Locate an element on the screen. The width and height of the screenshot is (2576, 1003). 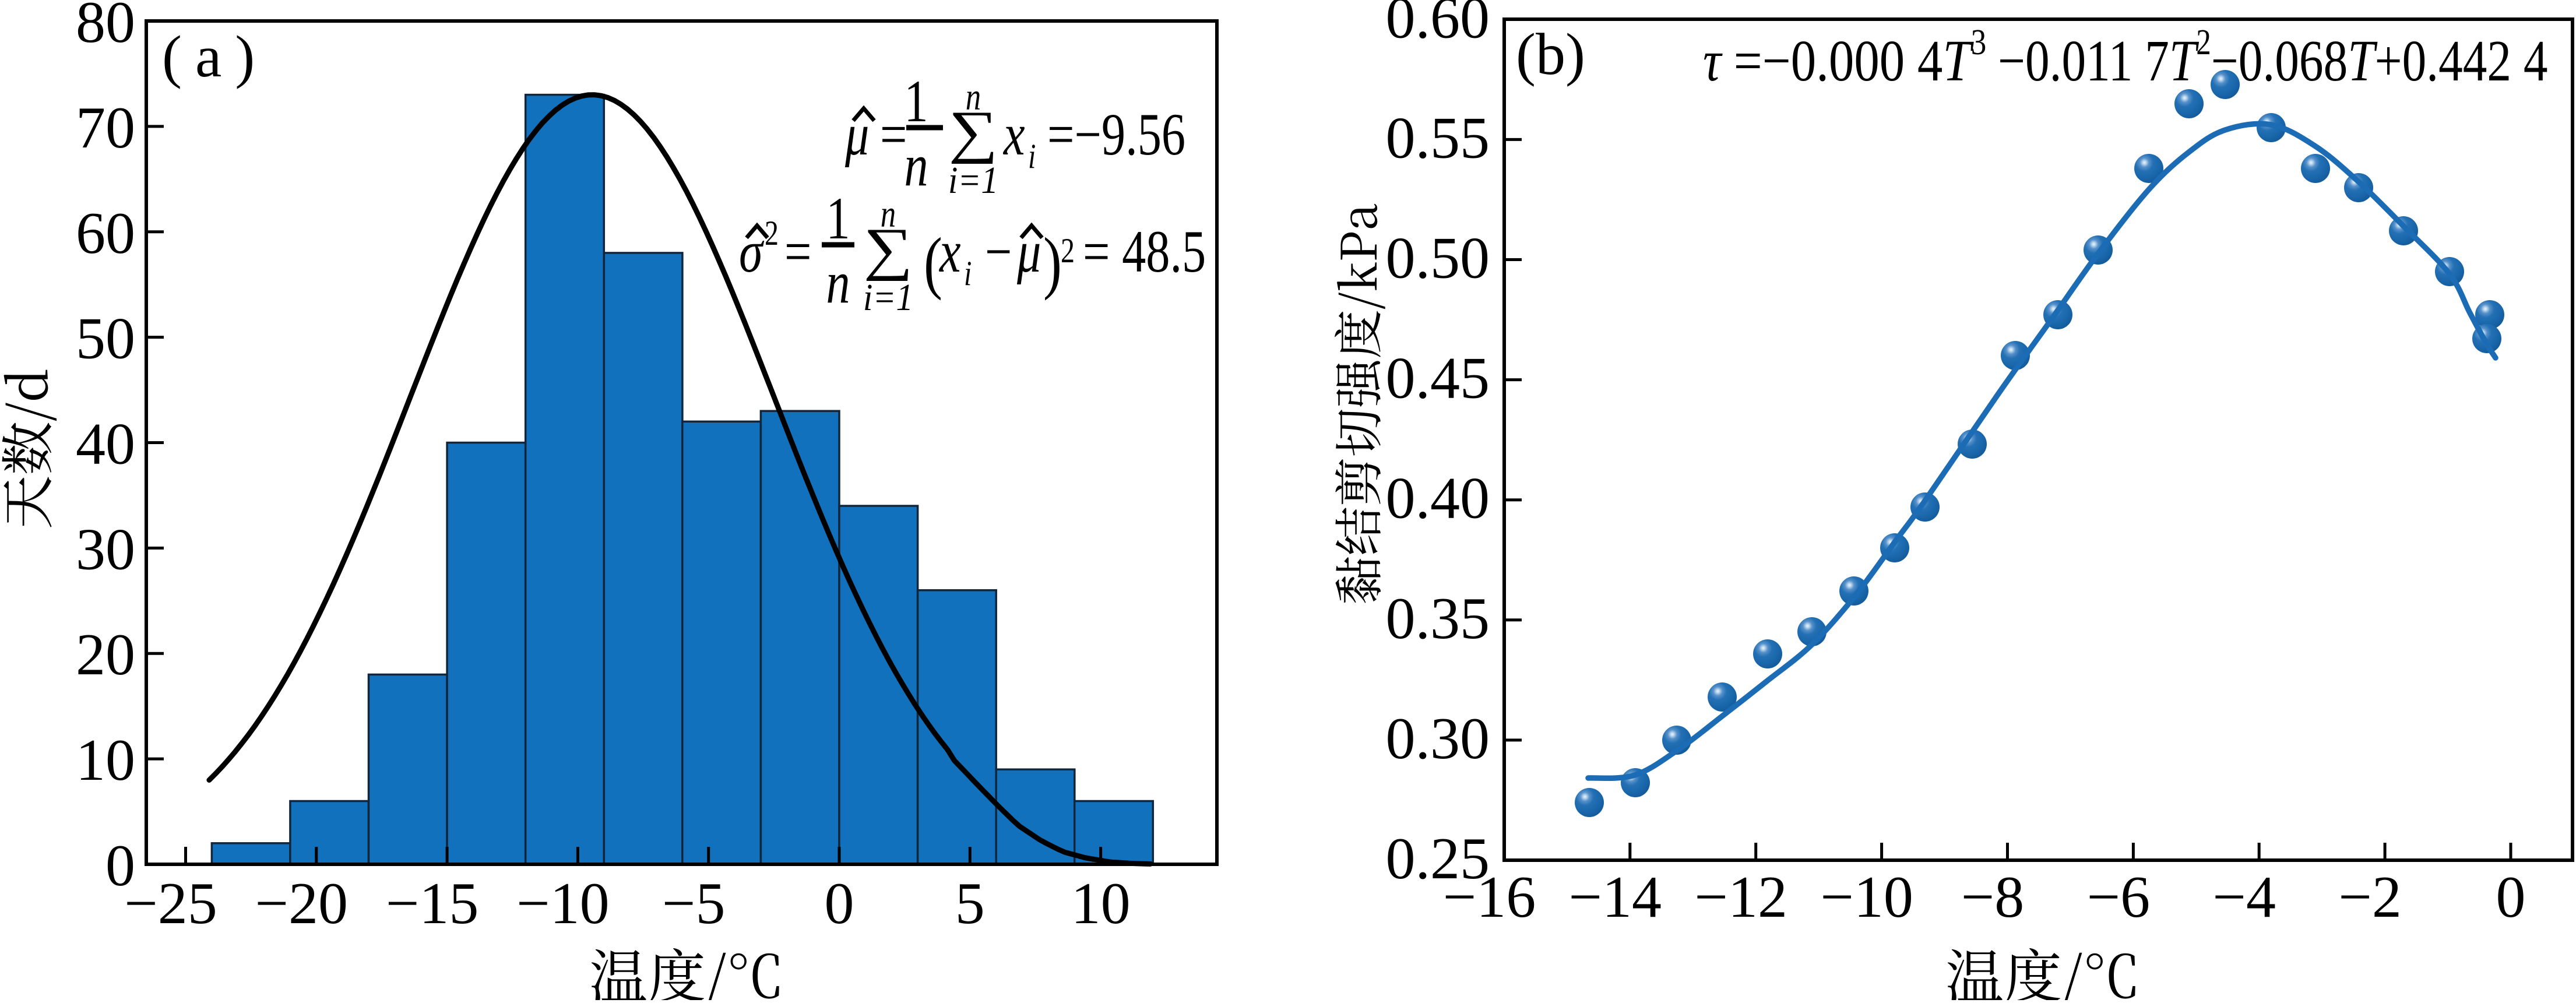
svg-text: 60 is located at coordinates (106, 233).